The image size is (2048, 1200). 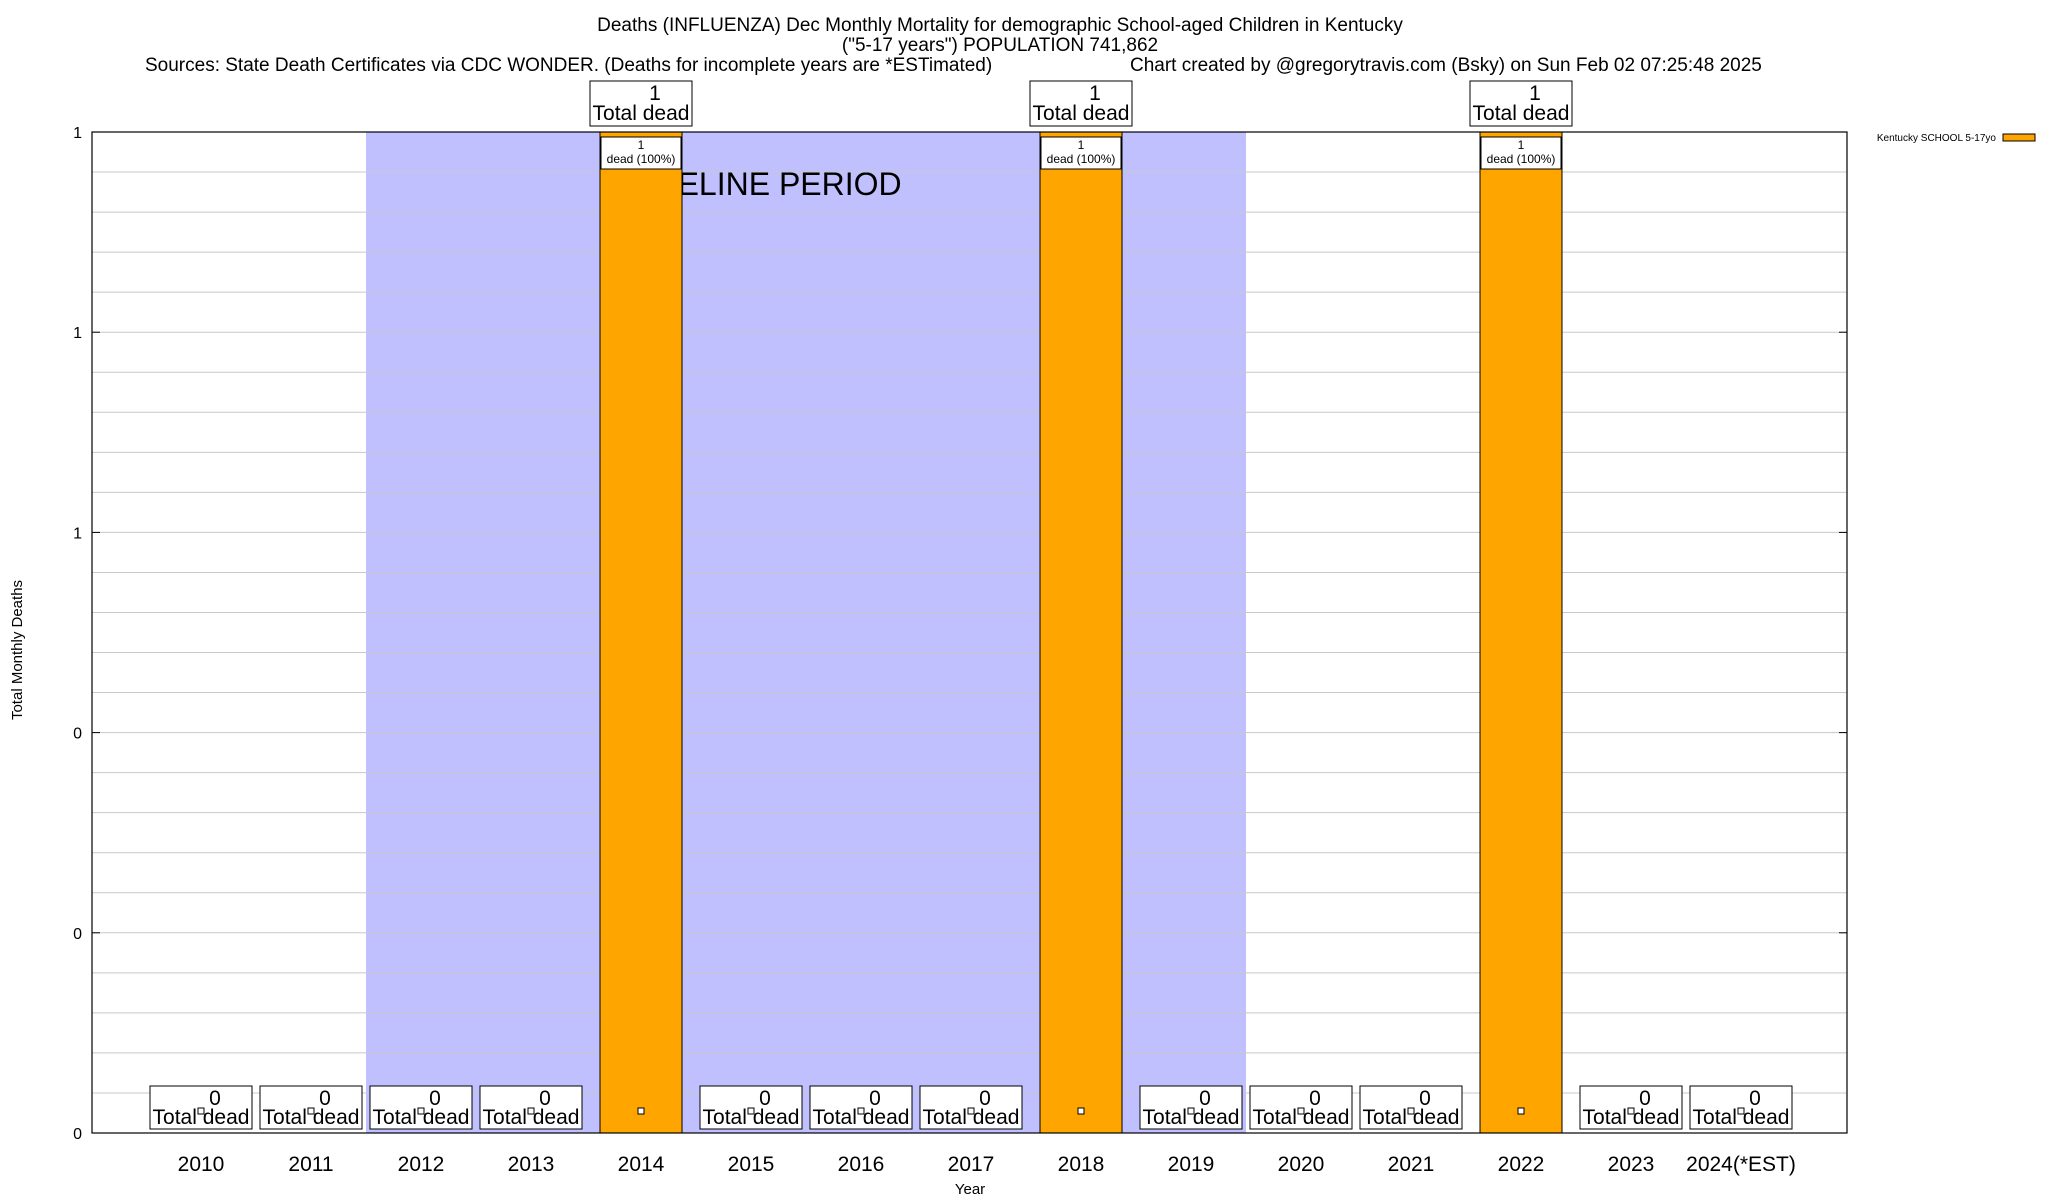 What do you see at coordinates (861, 1164) in the screenshot?
I see `x-tick-label: 2016` at bounding box center [861, 1164].